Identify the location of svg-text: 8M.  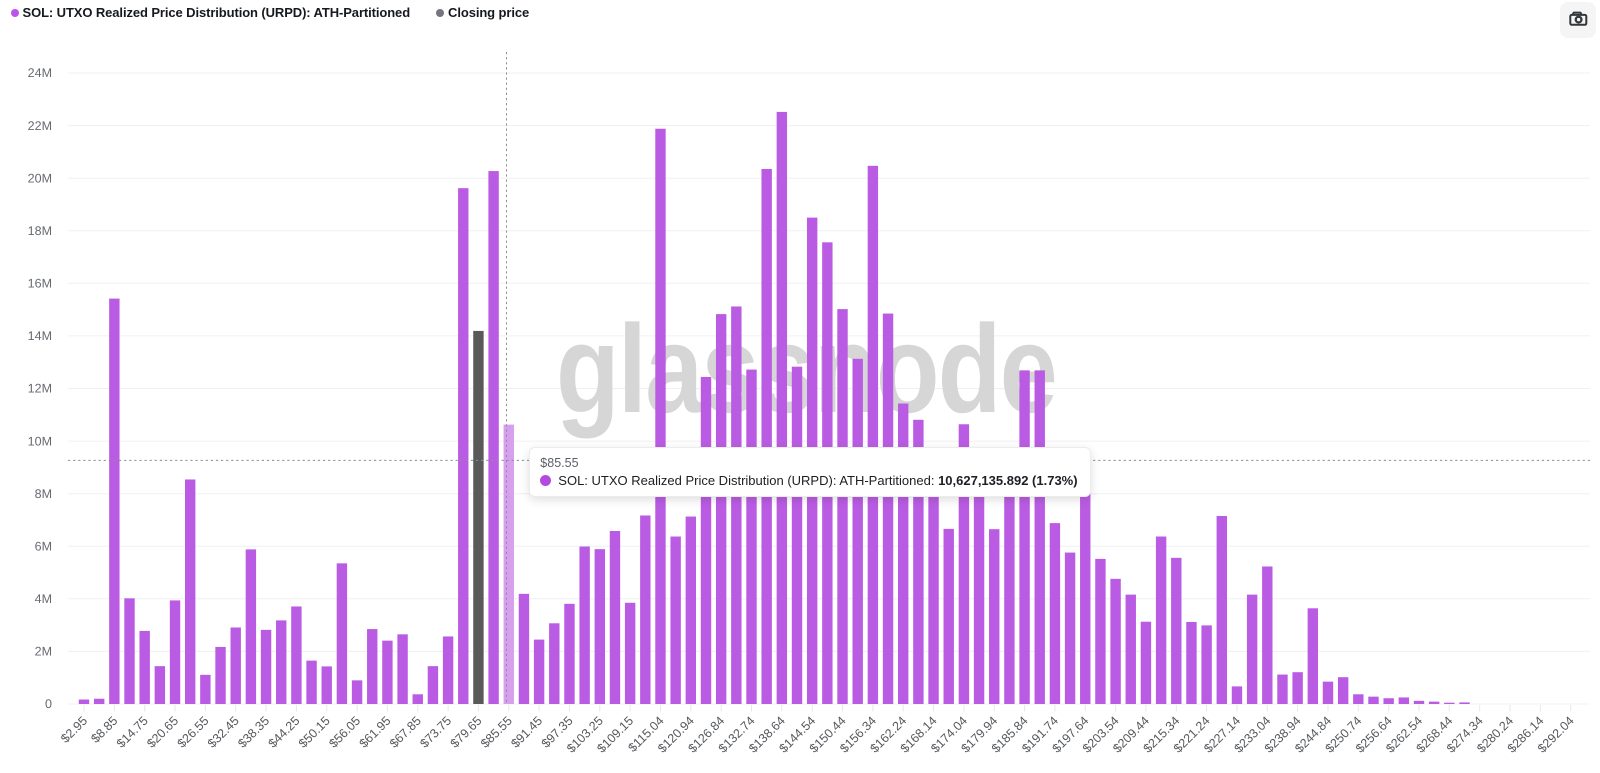
(43, 494).